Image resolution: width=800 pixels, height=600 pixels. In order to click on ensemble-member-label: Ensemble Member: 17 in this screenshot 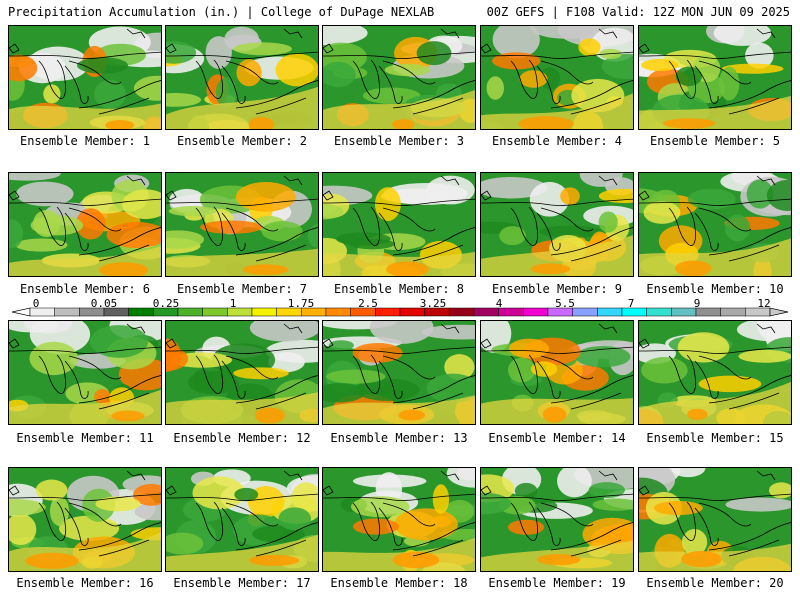, I will do `click(242, 583)`.